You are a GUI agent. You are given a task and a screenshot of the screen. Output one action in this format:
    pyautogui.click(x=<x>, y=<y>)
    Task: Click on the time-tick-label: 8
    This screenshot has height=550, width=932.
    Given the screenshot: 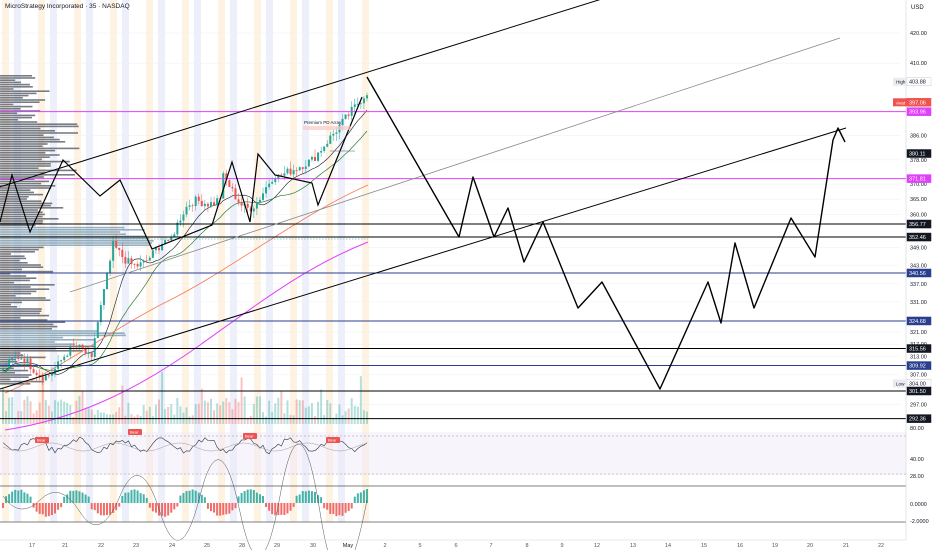 What is the action you would take?
    pyautogui.click(x=526, y=546)
    